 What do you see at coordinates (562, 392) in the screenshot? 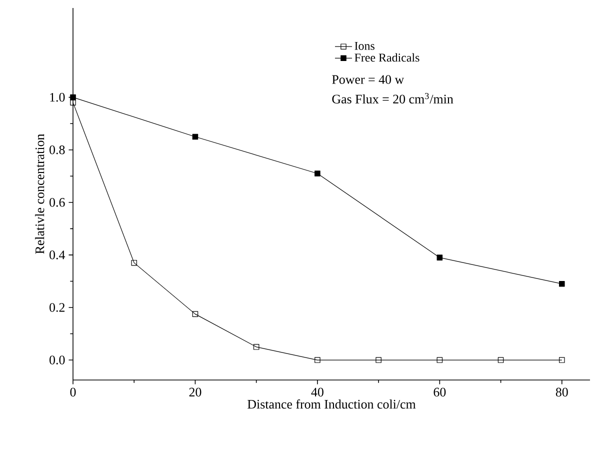
I see `x-tick-label: 80` at bounding box center [562, 392].